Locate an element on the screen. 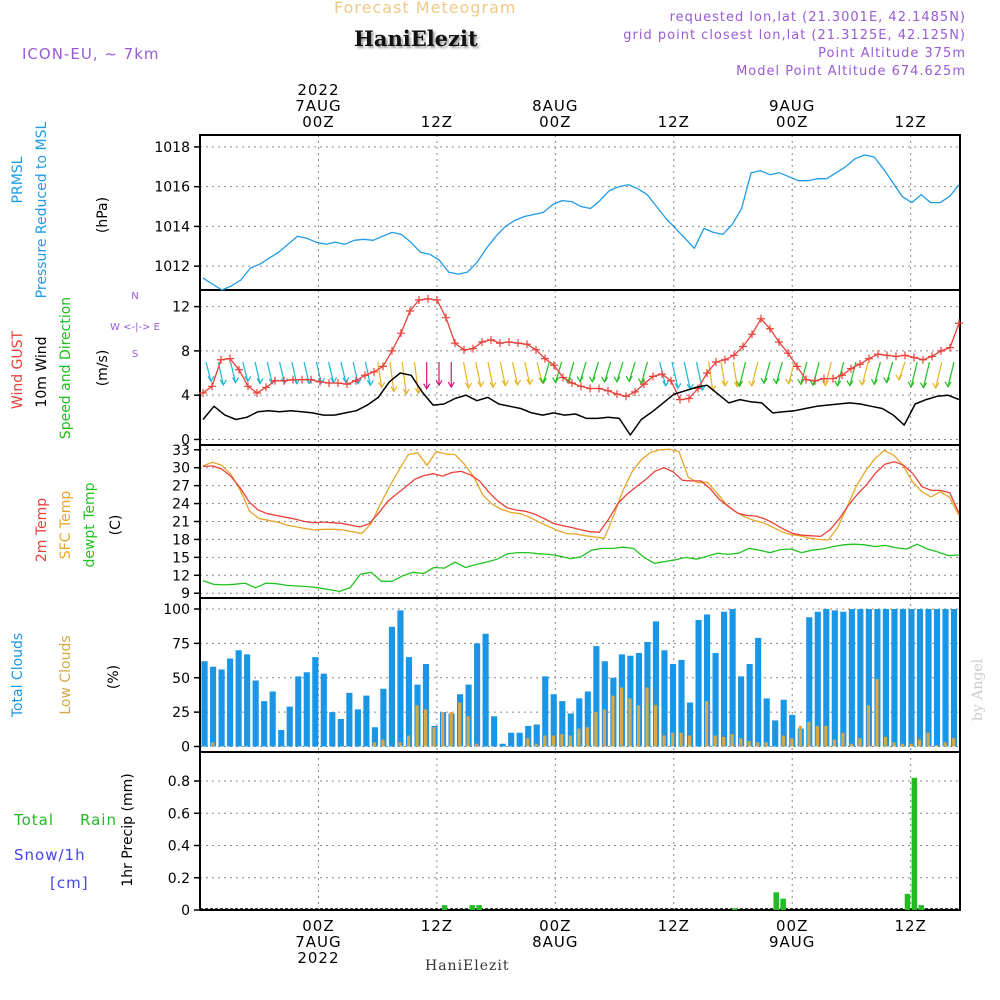 The width and height of the screenshot is (1000, 1000). y-tick-label: 25 is located at coordinates (181, 713).